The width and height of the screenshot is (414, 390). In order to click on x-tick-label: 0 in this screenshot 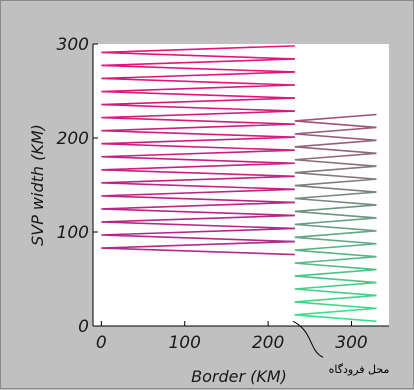, I will do `click(101, 343)`.